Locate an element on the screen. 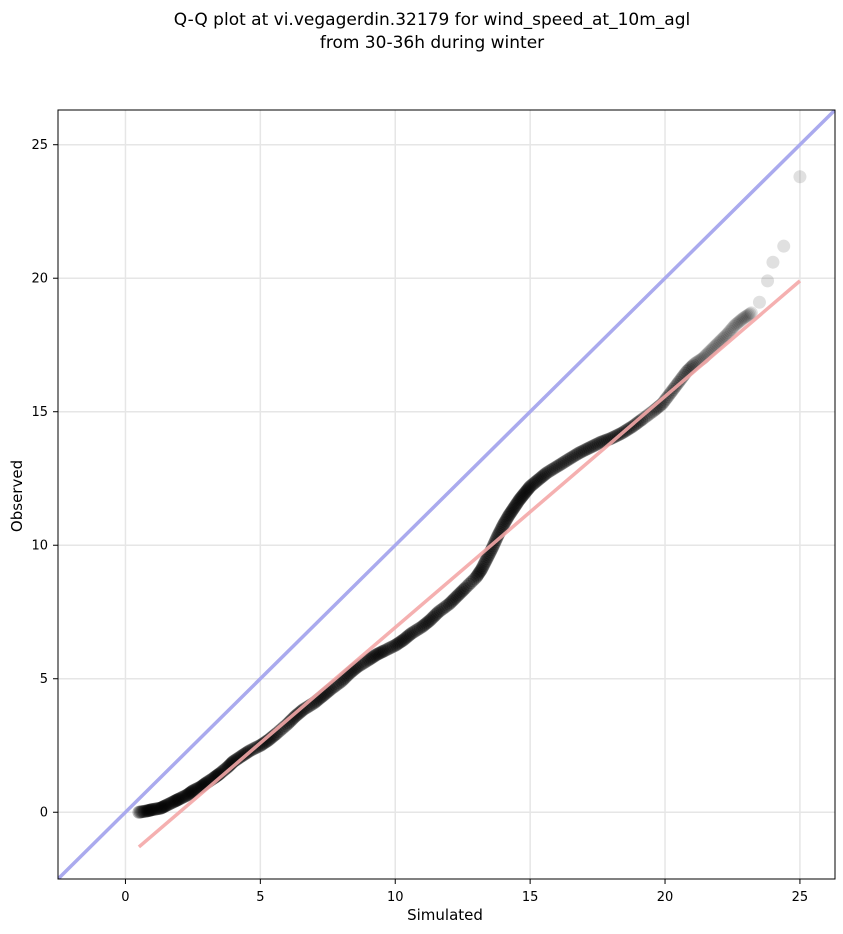 The height and width of the screenshot is (934, 843). y-tick-label: 0 is located at coordinates (44, 813).